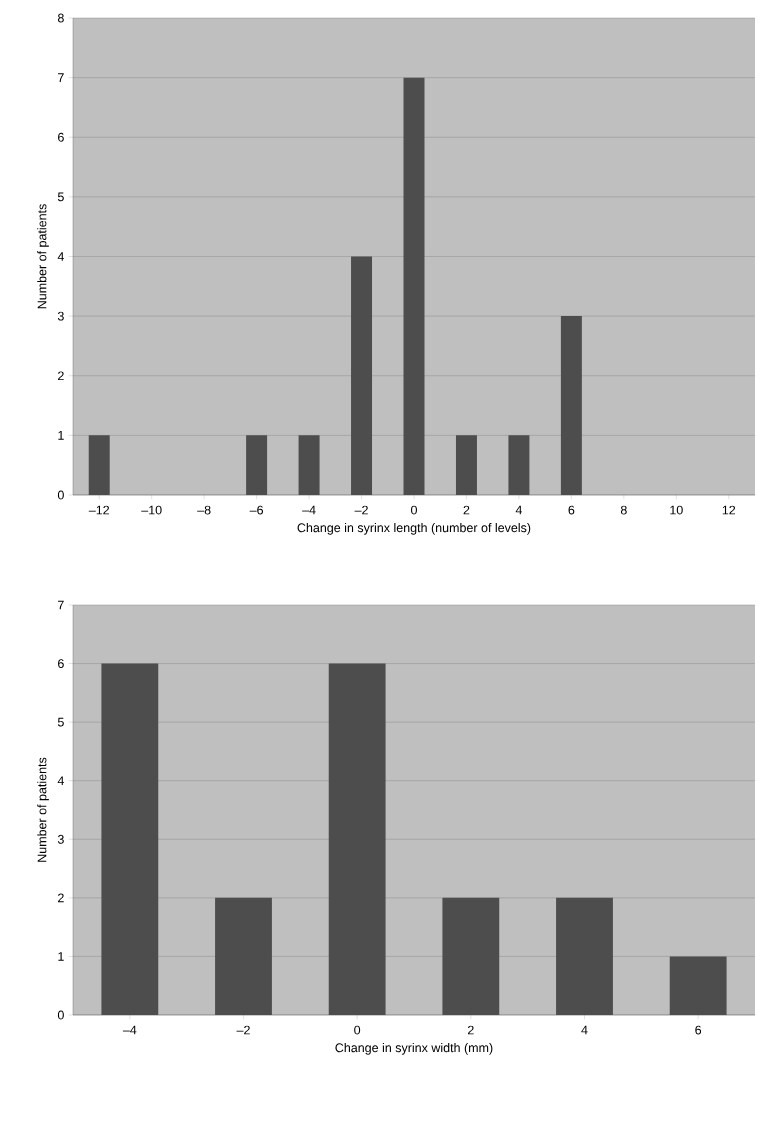  I want to click on x-axis-title: Change in syrinx length (number of levels), so click(414, 529).